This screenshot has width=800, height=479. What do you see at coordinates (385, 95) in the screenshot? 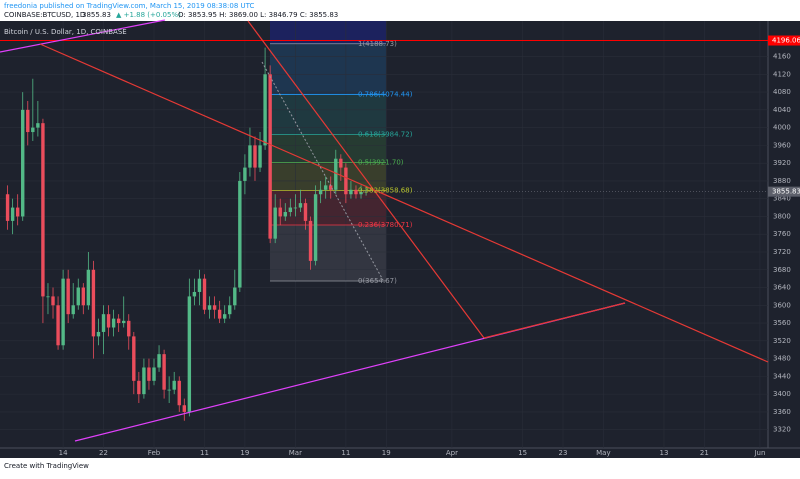
I see `fib-label: 0.786(4074.44)` at bounding box center [385, 95].